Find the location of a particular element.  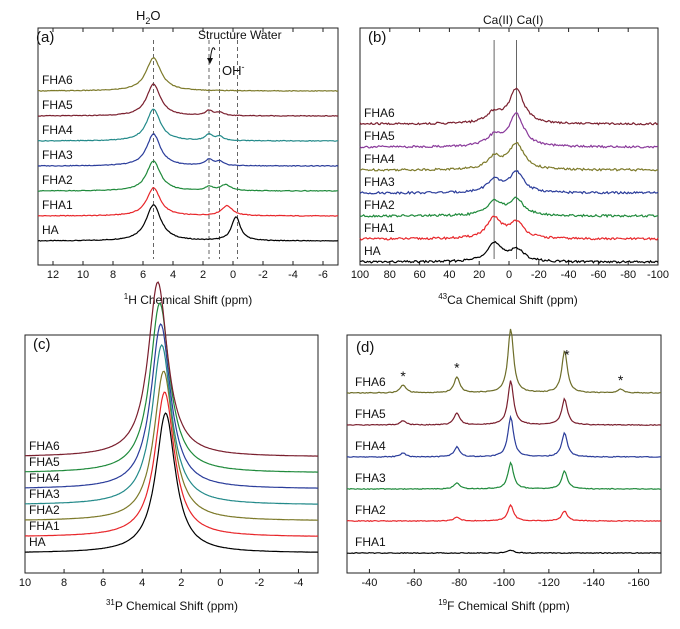

x-axis-label-sup: 1 is located at coordinates (126, 296).